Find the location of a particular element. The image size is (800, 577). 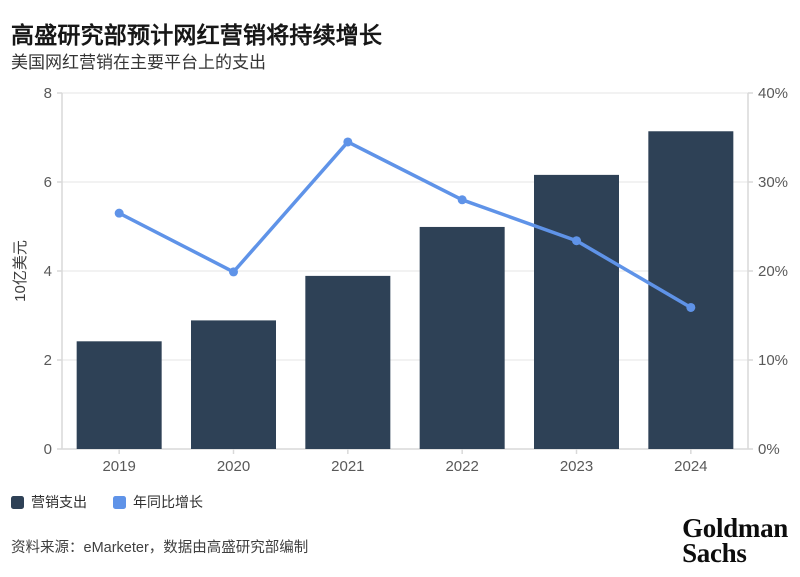

line-point-2024 is located at coordinates (691, 307).